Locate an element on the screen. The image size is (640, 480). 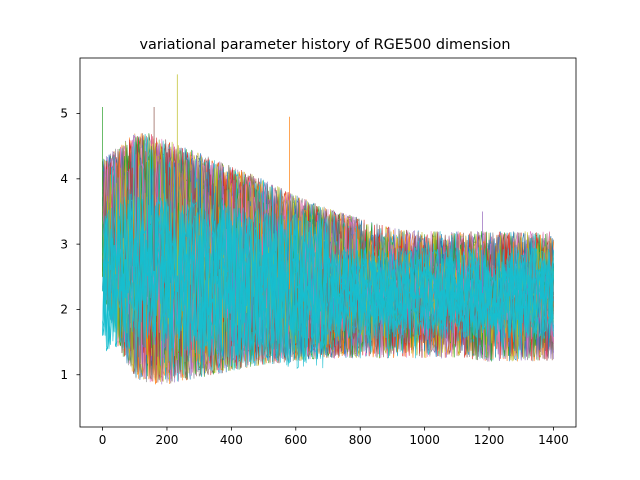
y-tick-label: 4 is located at coordinates (64, 179).